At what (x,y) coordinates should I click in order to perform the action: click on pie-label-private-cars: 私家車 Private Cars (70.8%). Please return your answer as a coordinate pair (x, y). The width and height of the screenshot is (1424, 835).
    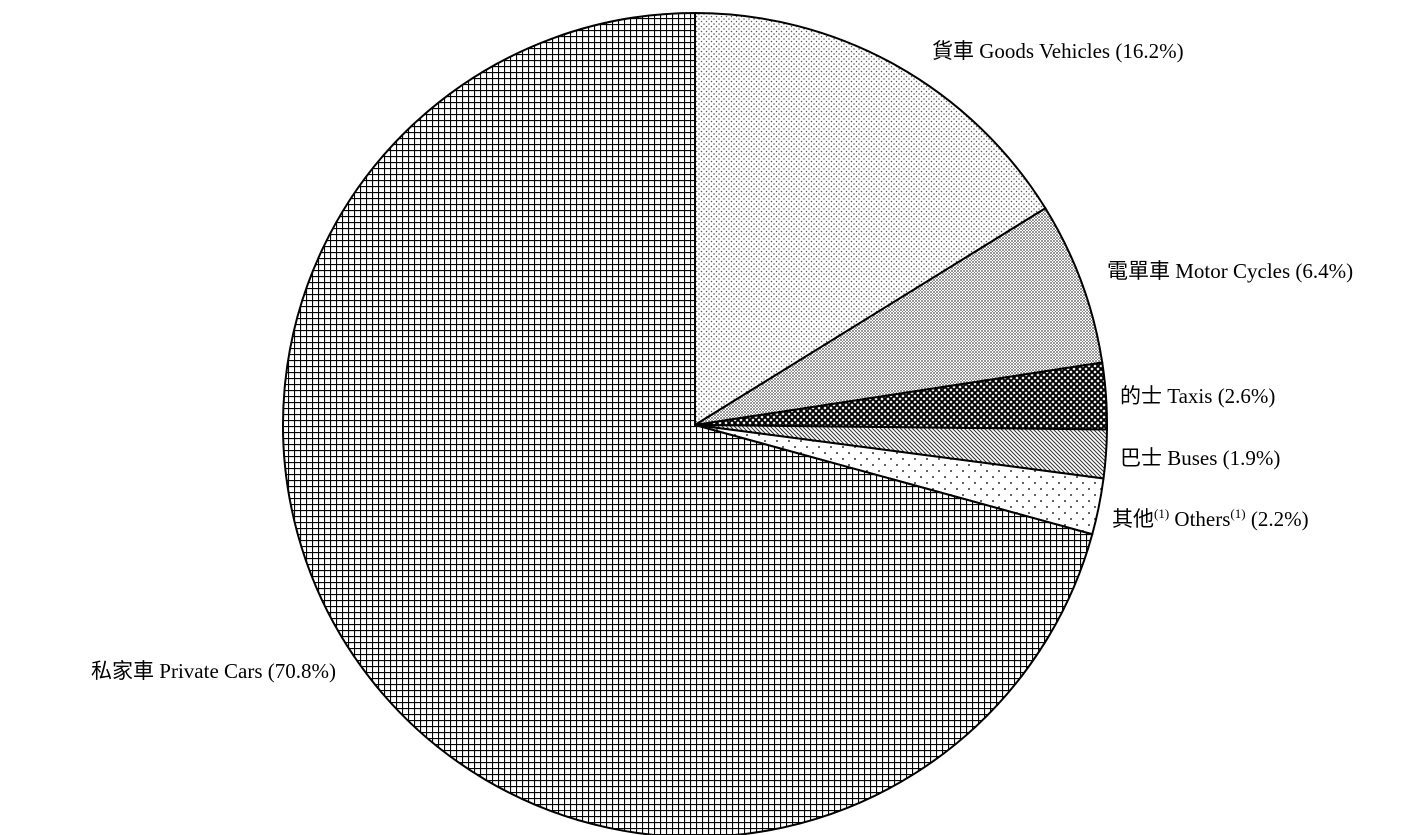
    Looking at the image, I should click on (213, 671).